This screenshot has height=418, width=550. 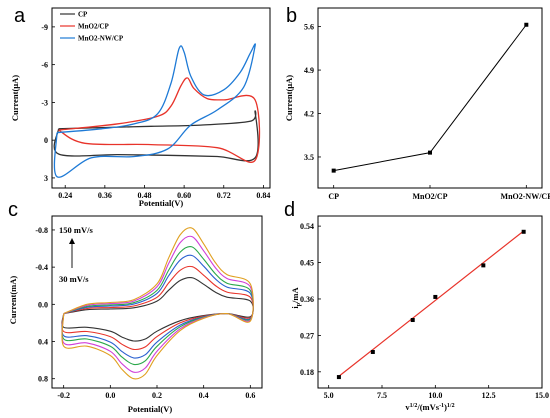 What do you see at coordinates (296, 297) in the screenshot?
I see `panel-d-ylabel: ip/mA` at bounding box center [296, 297].